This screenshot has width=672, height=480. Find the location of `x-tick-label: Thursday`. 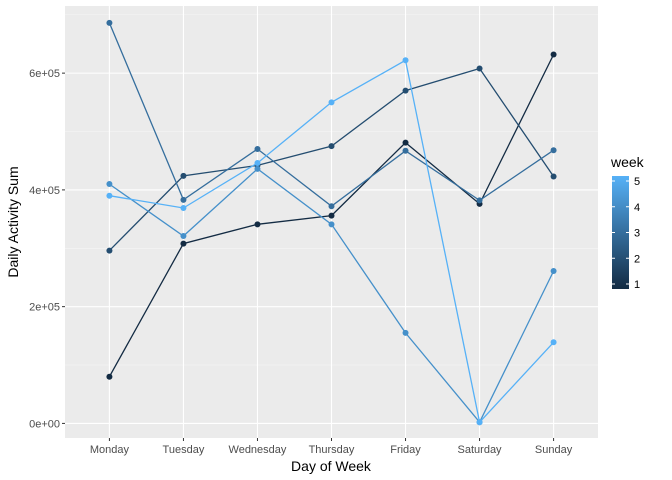

x-tick-label: Thursday is located at coordinates (332, 450).